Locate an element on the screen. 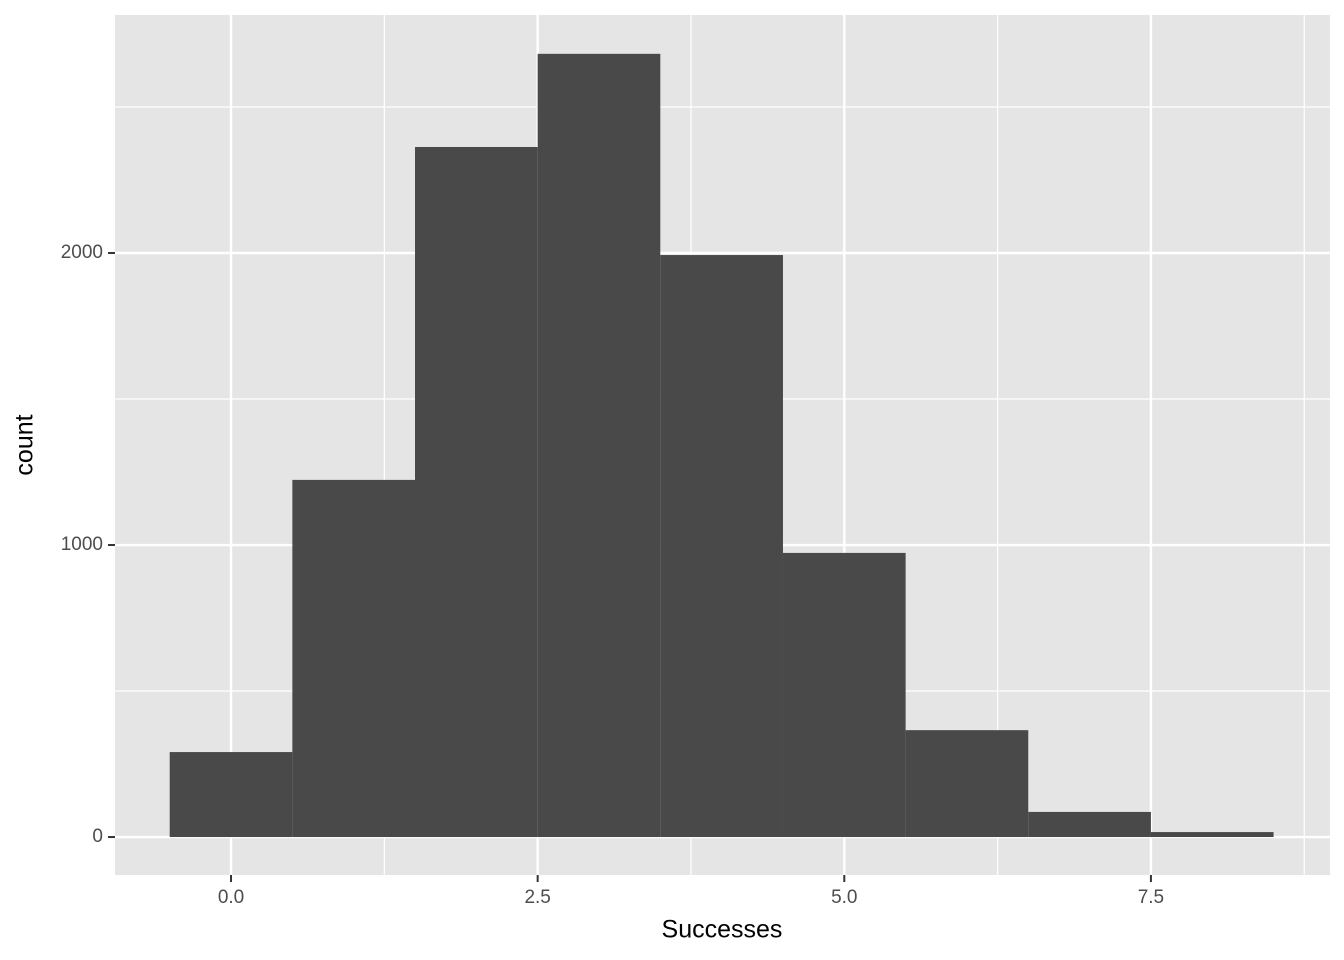  x-tick-label: 2.5 is located at coordinates (537, 897).